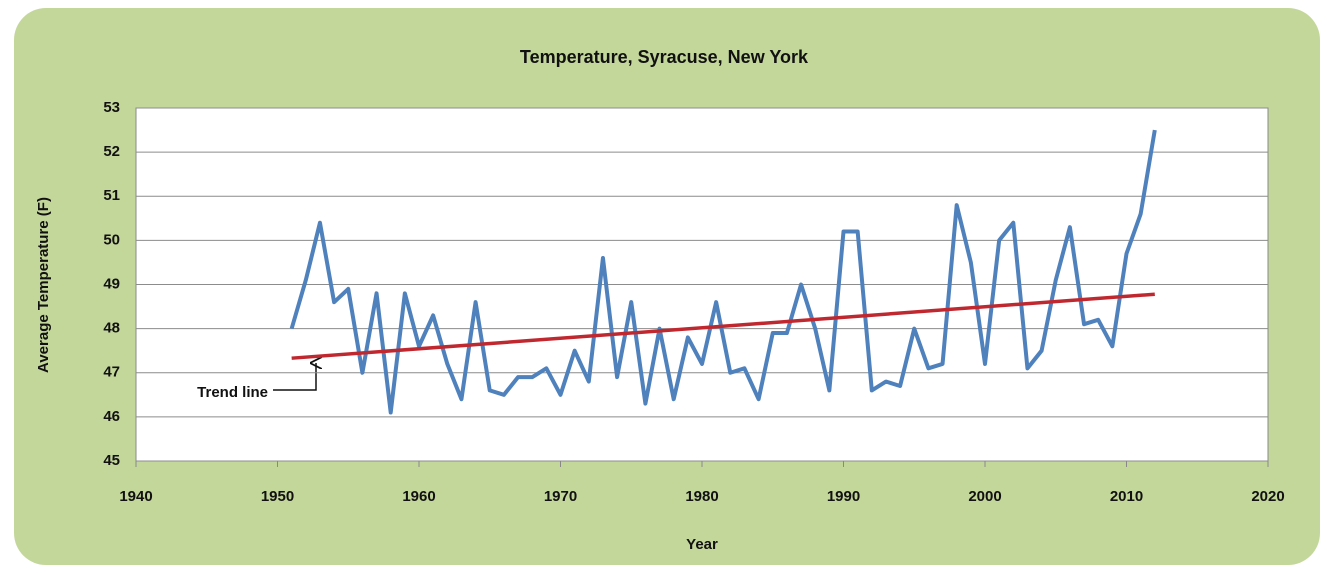 This screenshot has height=573, width=1327. What do you see at coordinates (843, 496) in the screenshot?
I see `x-tick-label: 1990` at bounding box center [843, 496].